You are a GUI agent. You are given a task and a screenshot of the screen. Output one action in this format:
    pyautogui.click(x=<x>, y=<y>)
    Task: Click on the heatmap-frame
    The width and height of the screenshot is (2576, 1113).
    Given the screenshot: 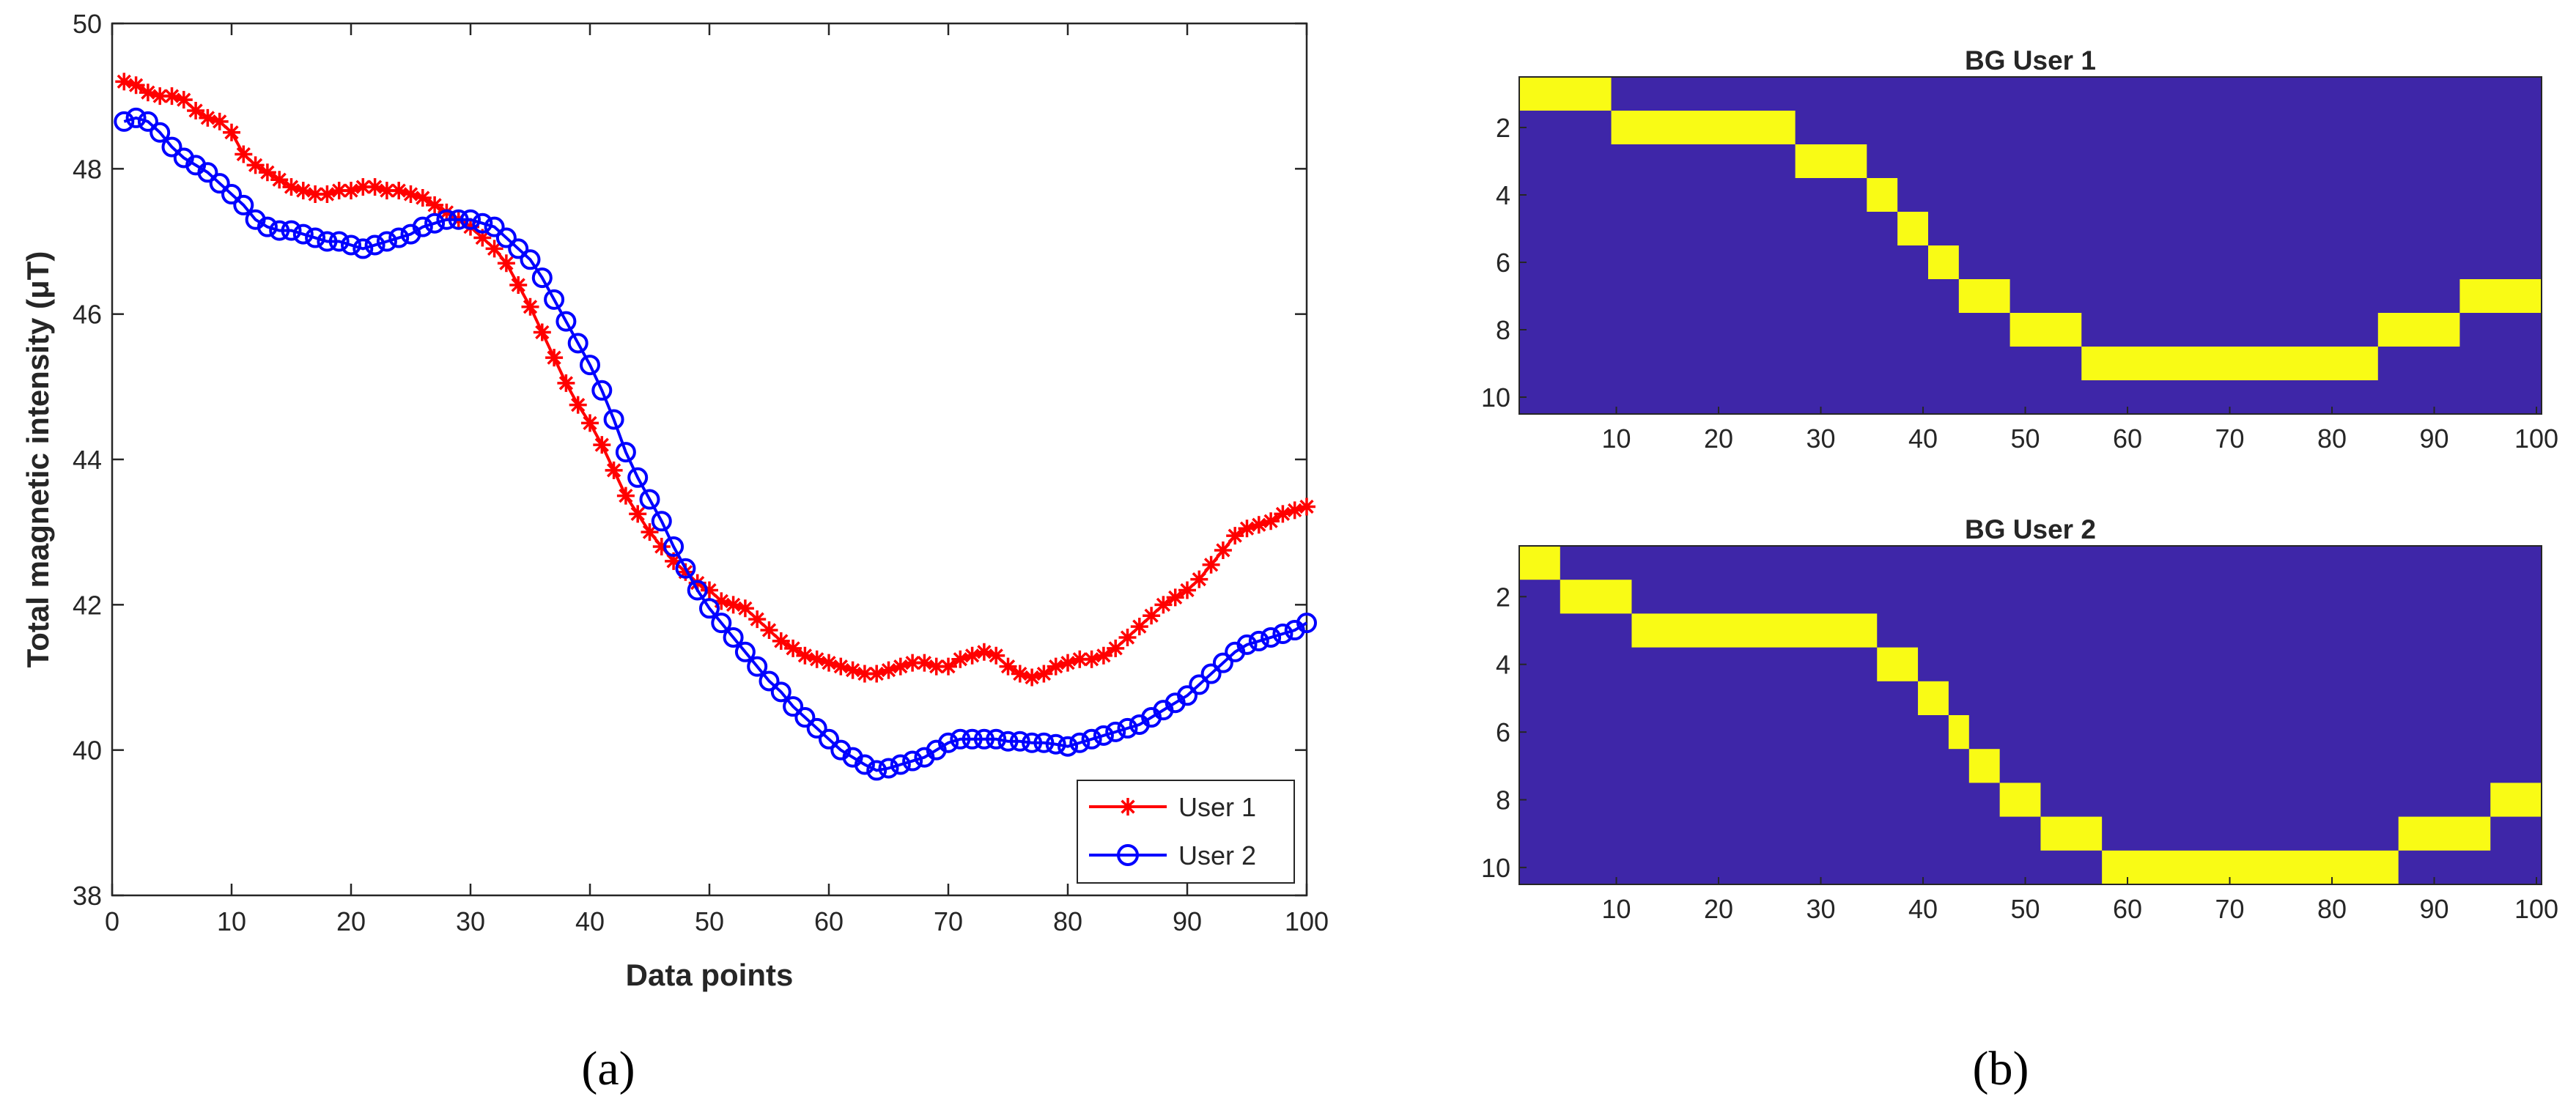 What is the action you would take?
    pyautogui.click(x=2030, y=715)
    